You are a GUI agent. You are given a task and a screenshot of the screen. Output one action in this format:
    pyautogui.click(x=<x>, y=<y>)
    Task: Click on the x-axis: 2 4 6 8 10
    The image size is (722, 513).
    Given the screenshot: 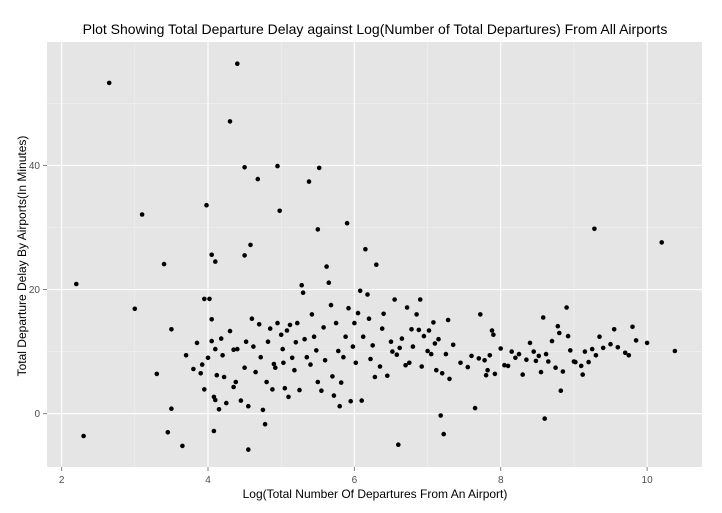 What is the action you would take?
    pyautogui.click(x=356, y=476)
    